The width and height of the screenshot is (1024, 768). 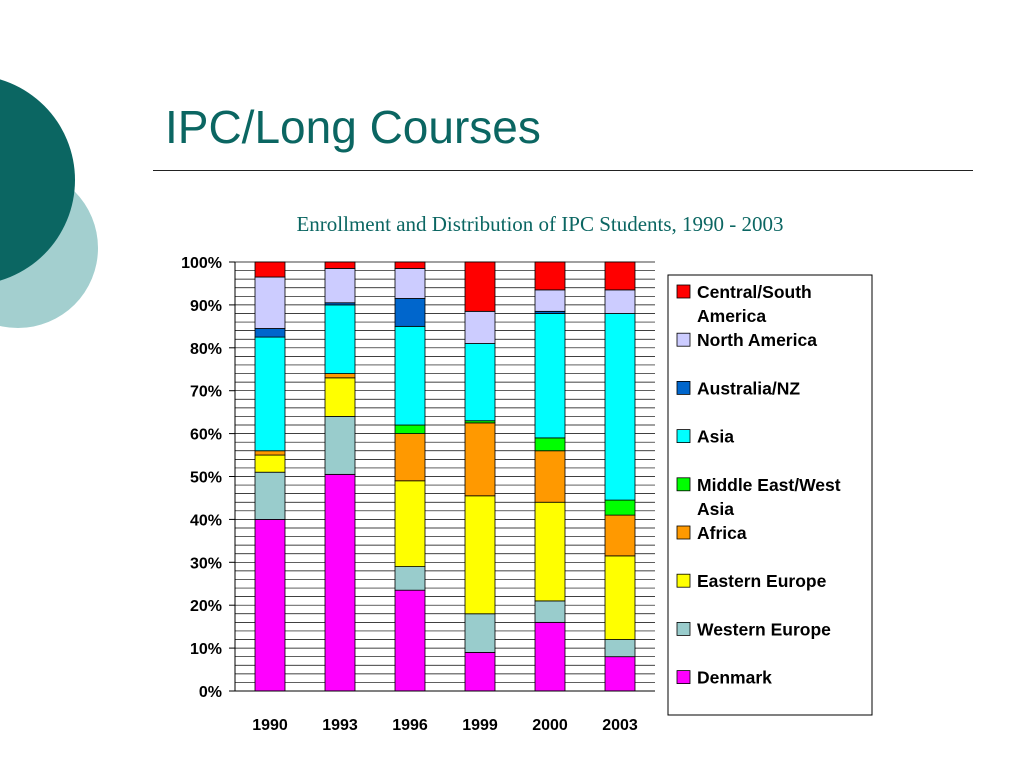 I want to click on x-tick-label: 2000, so click(x=550, y=725).